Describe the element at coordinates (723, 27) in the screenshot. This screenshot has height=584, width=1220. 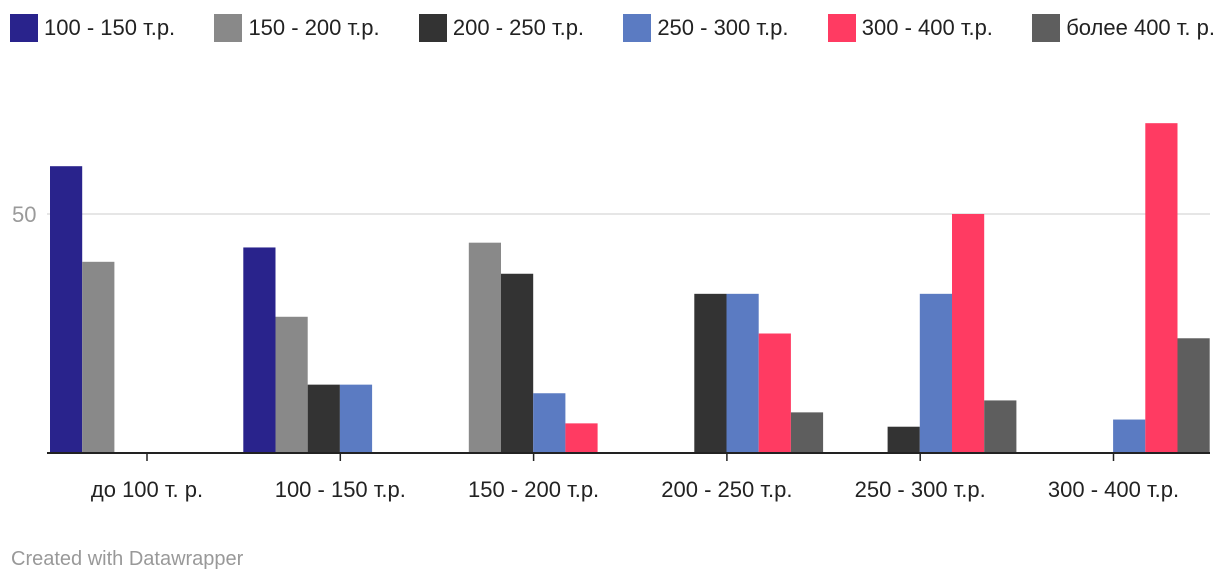
I see `legend-label: 250 - 300 т.р.` at that location.